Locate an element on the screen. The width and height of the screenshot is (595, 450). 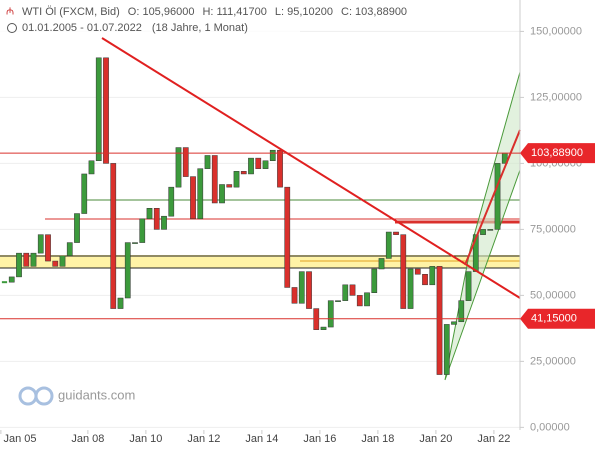
y-tick-label: 25,00000 is located at coordinates (553, 361).